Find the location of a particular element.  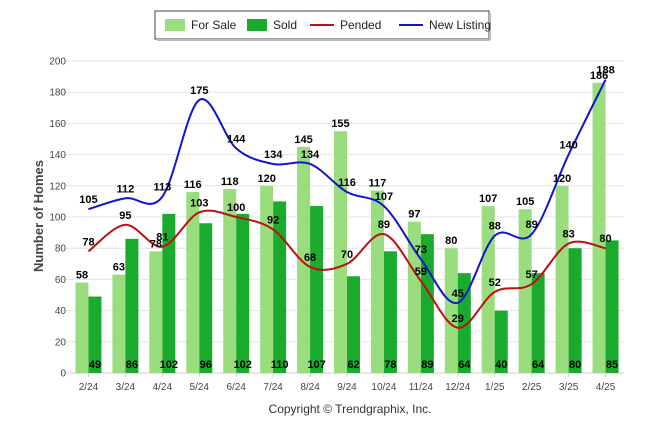

data-label-sold: 107 is located at coordinates (316, 365).